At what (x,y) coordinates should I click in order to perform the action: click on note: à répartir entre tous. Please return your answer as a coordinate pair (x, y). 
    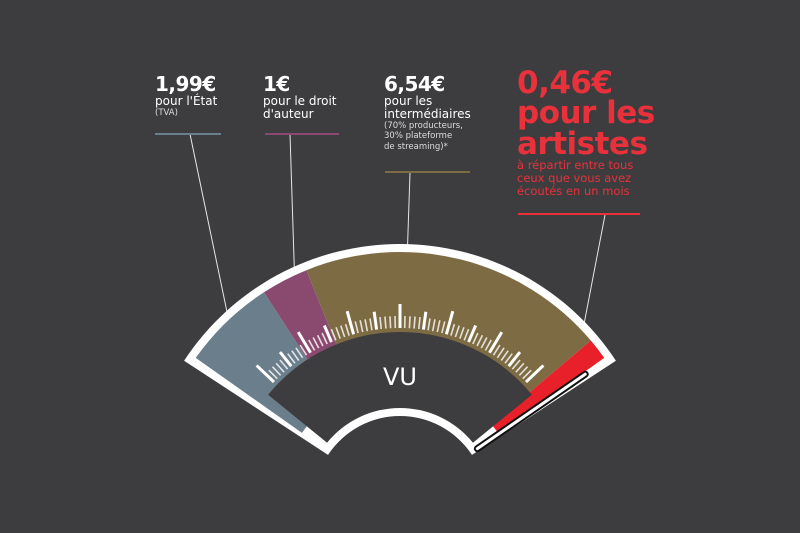
    Looking at the image, I should click on (575, 165).